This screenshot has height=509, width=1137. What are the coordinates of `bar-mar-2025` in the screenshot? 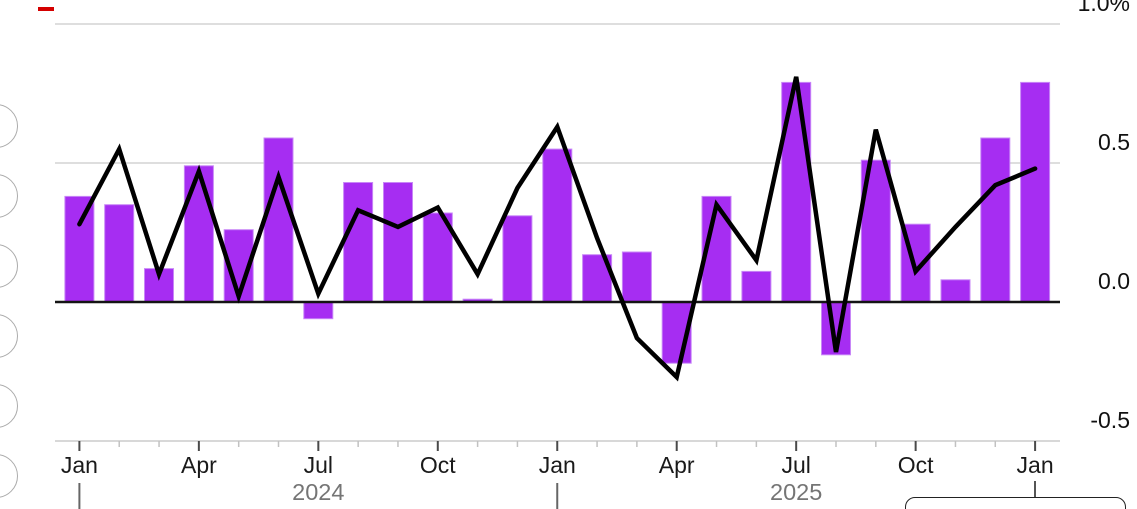 It's located at (636, 277).